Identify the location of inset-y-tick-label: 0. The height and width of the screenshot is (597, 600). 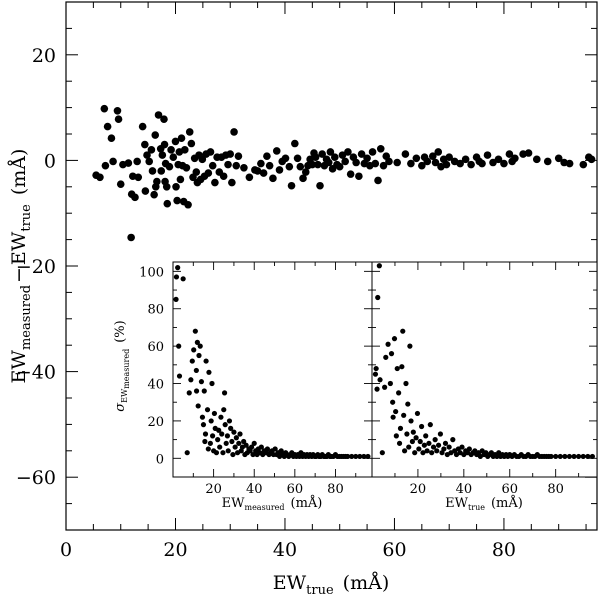
(160, 459).